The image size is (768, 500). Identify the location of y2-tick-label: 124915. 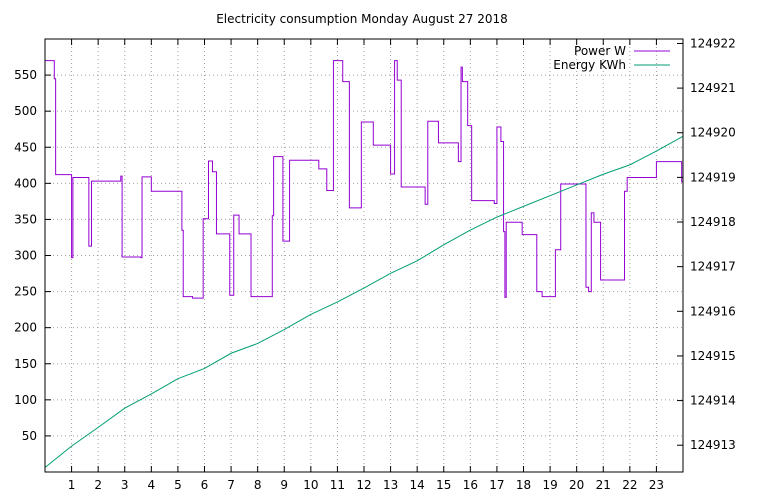
(713, 356).